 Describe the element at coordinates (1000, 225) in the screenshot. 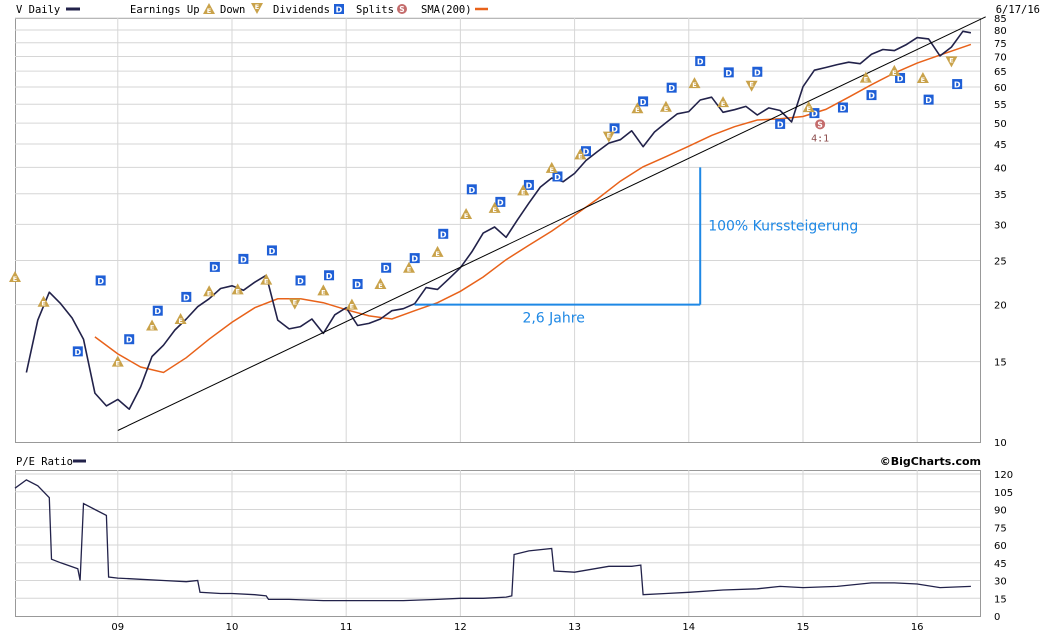

I see `y-tick-label: 30` at that location.